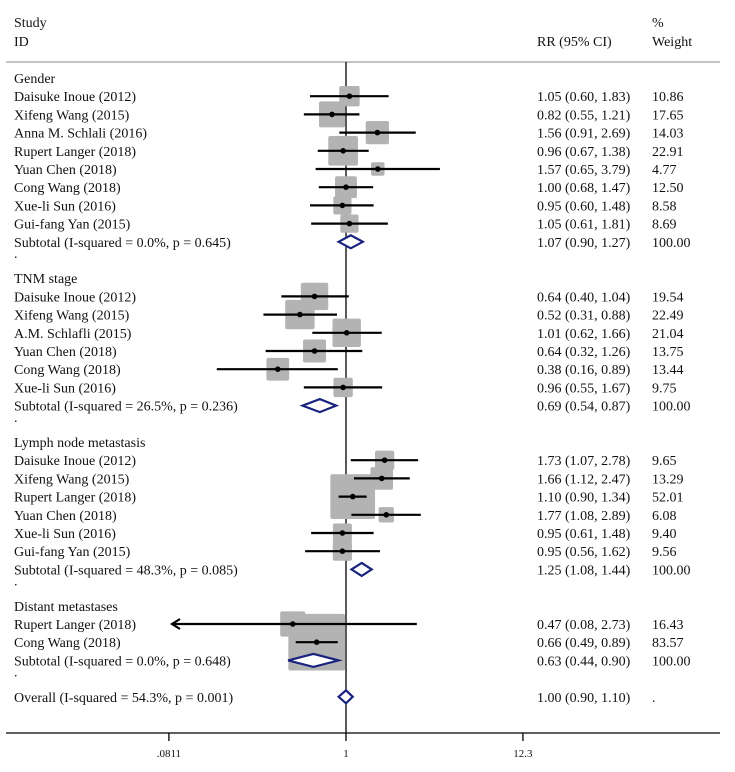  What do you see at coordinates (35, 79) in the screenshot?
I see `row-label-group: Gender` at bounding box center [35, 79].